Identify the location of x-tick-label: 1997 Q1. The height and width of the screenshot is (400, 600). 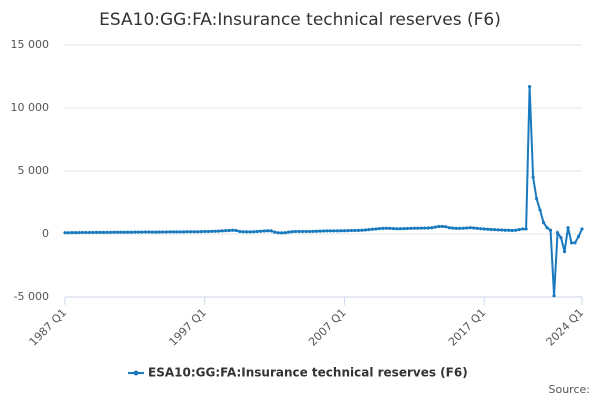
(187, 327).